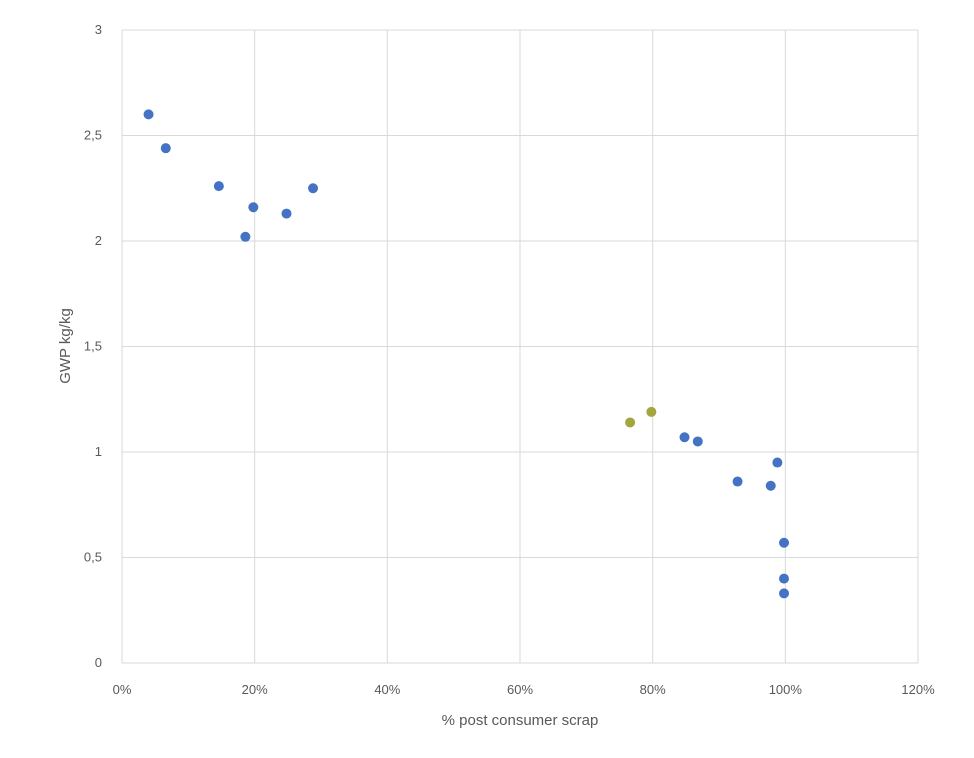 The image size is (974, 758). What do you see at coordinates (98, 240) in the screenshot?
I see `y-tick-label: 2` at bounding box center [98, 240].